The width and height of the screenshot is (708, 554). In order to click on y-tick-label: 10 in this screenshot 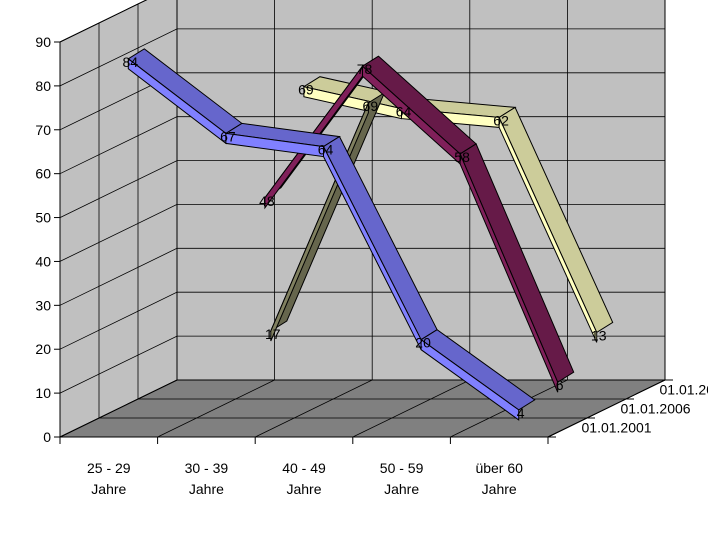, I will do `click(43, 393)`.